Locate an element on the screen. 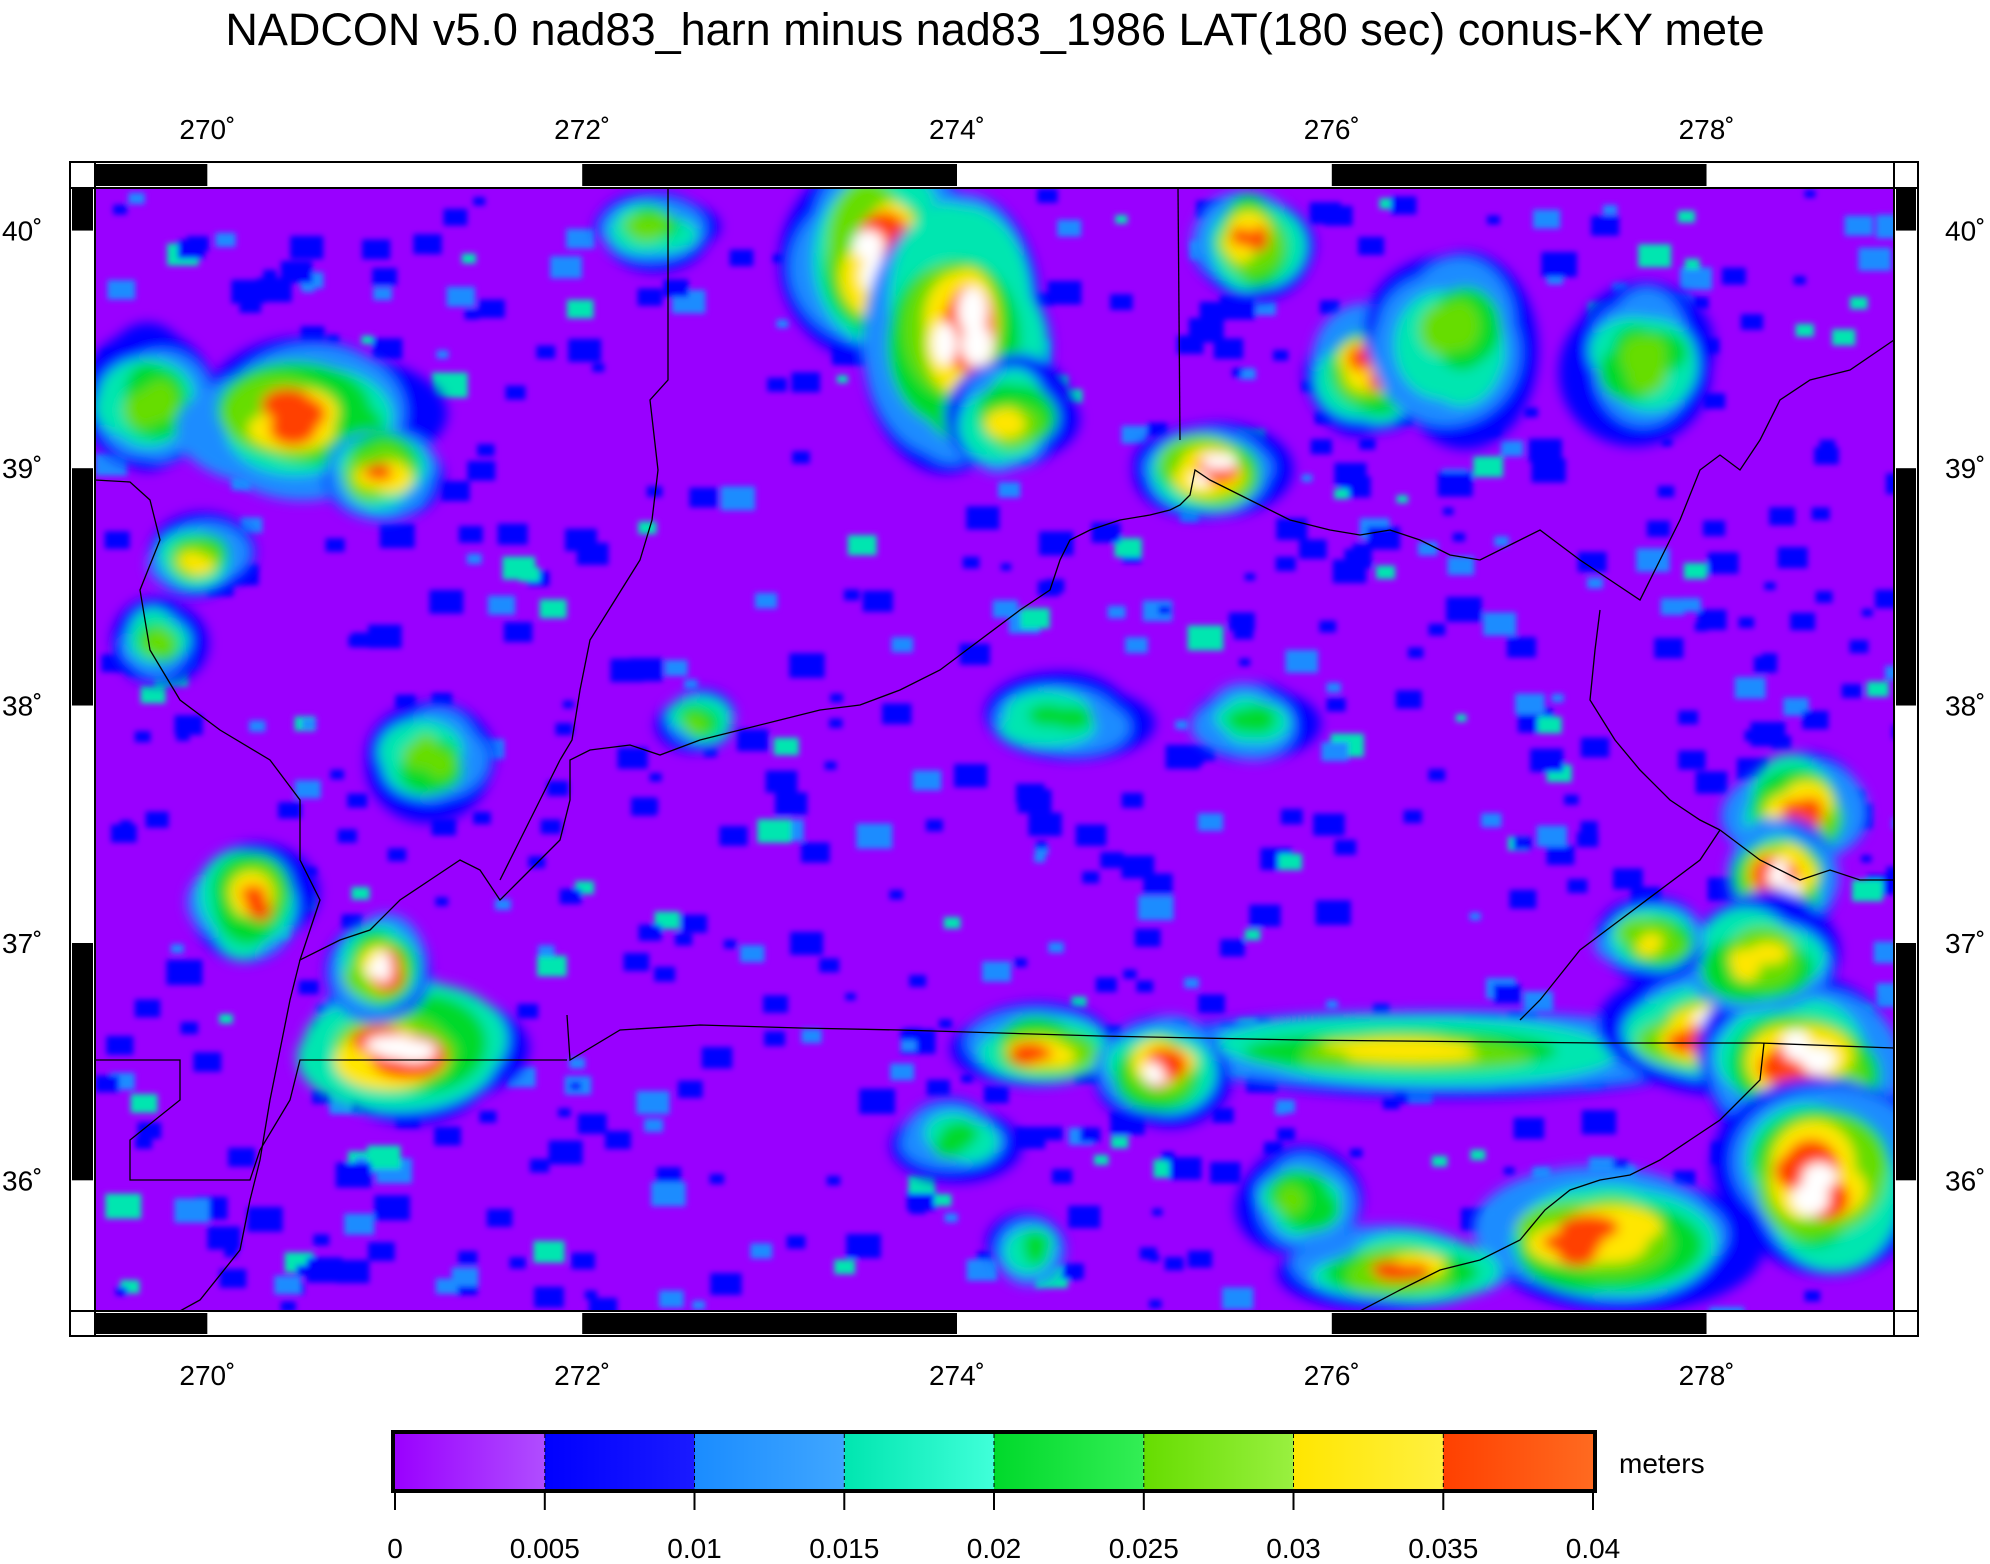 The width and height of the screenshot is (1990, 1564). lon-tick-label-bottom: 270˚ is located at coordinates (207, 1375).